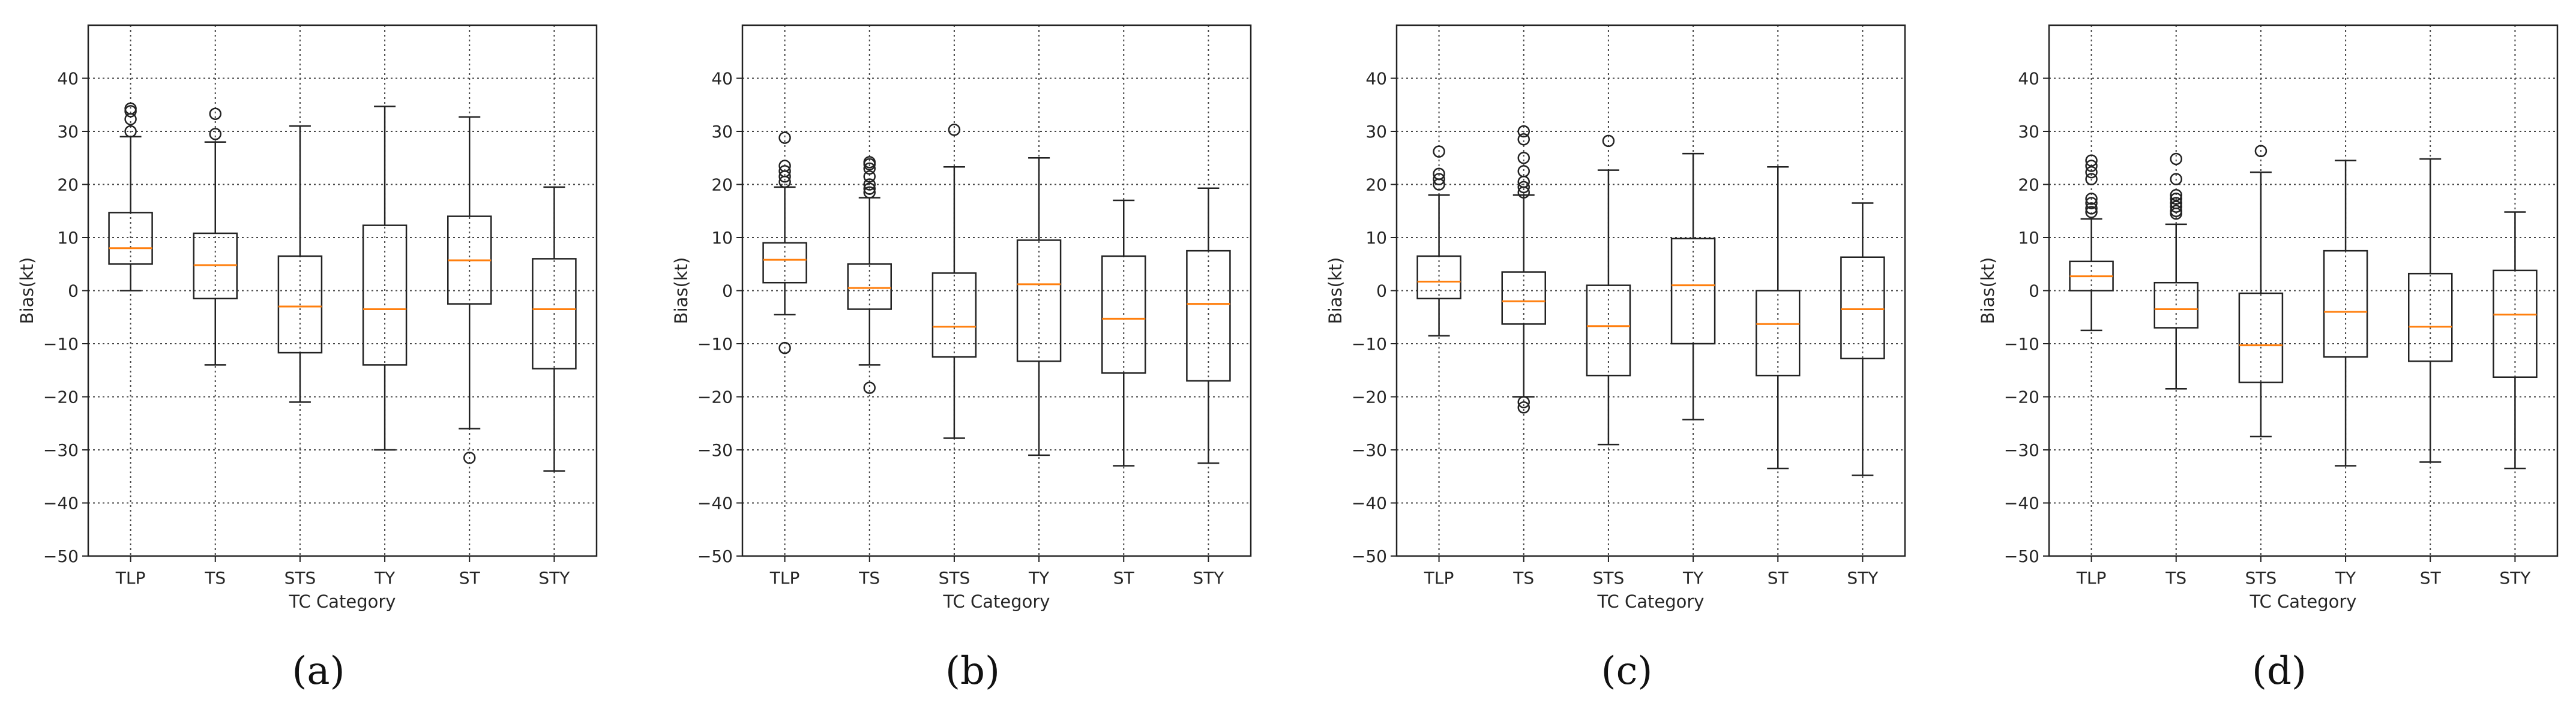  I want to click on panel-label: (b), so click(972, 671).